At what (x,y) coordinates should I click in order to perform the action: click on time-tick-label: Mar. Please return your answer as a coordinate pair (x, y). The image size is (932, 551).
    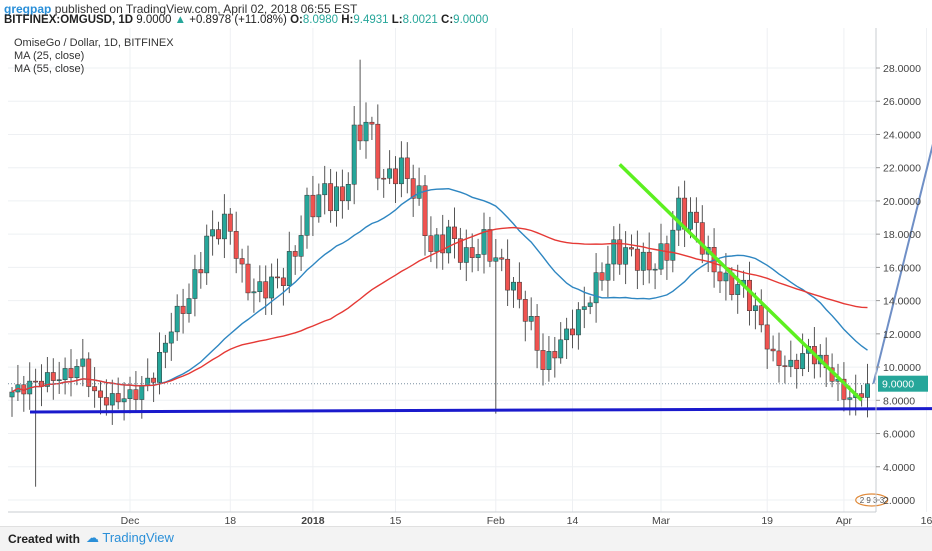
    Looking at the image, I should click on (661, 520).